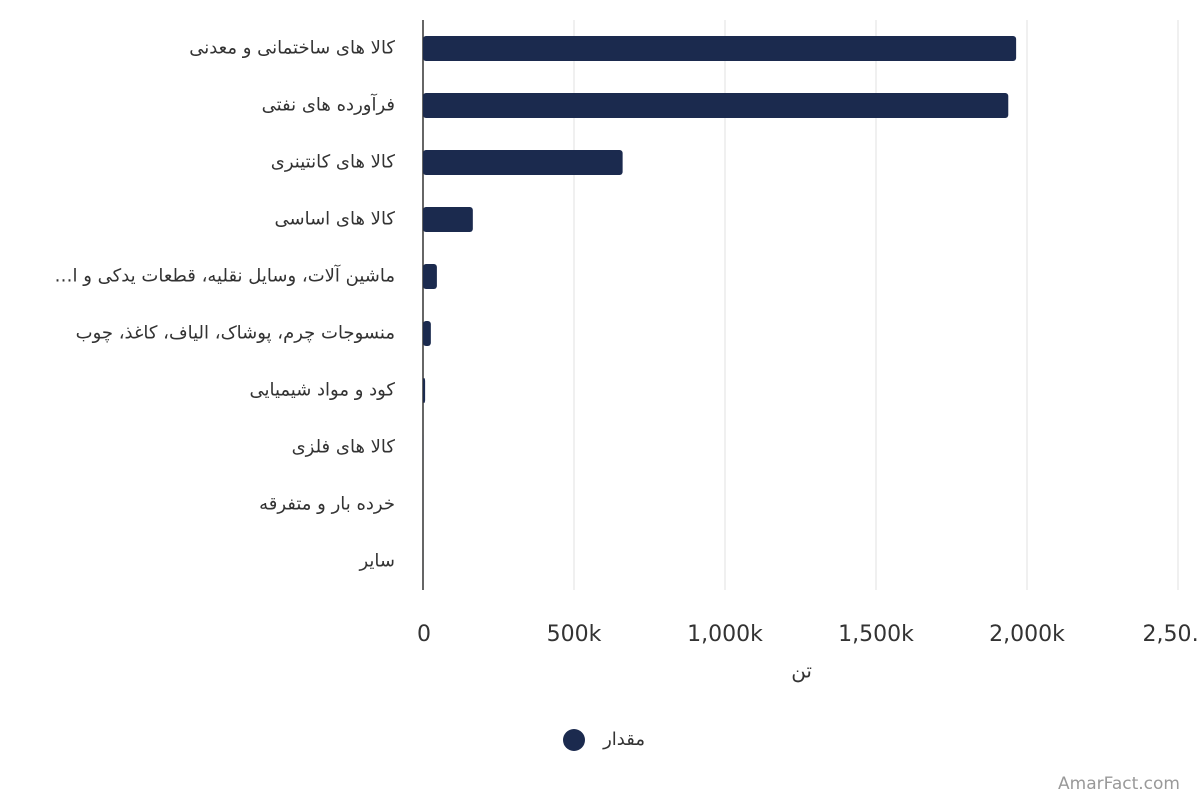 The image size is (1200, 800). Describe the element at coordinates (376, 561) in the screenshot. I see `y-tick-label: سایر` at that location.